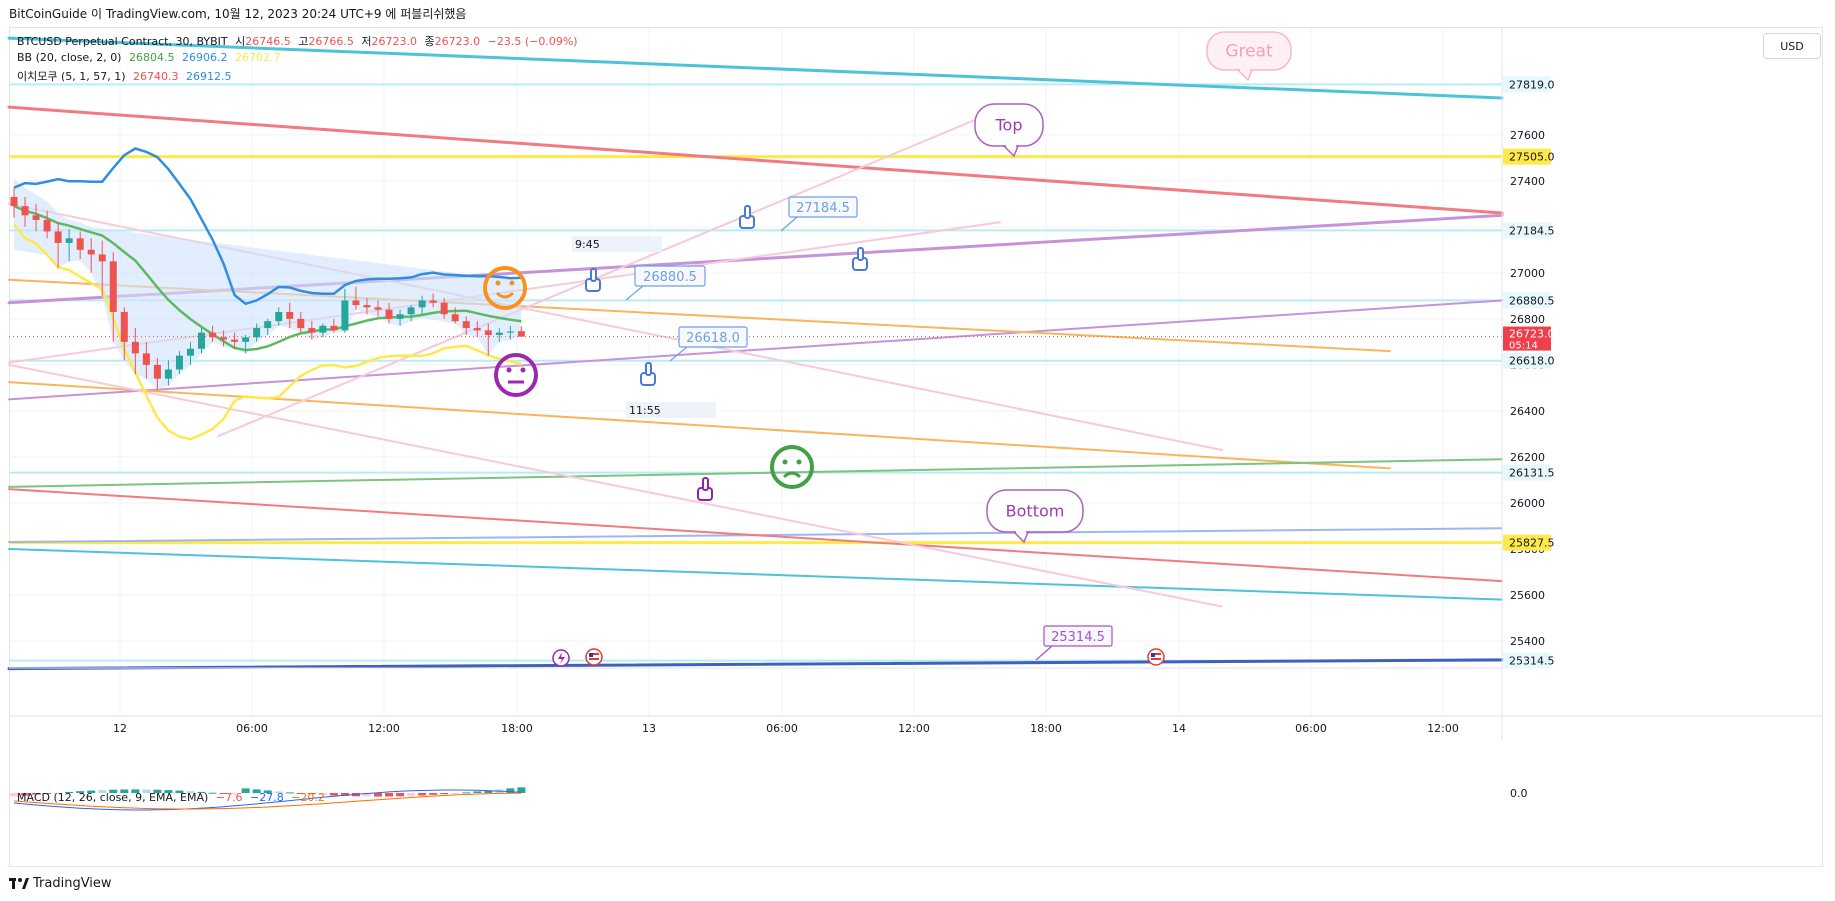 This screenshot has height=901, width=1835. I want to click on legend-macd-hist: −7.6, so click(229, 797).